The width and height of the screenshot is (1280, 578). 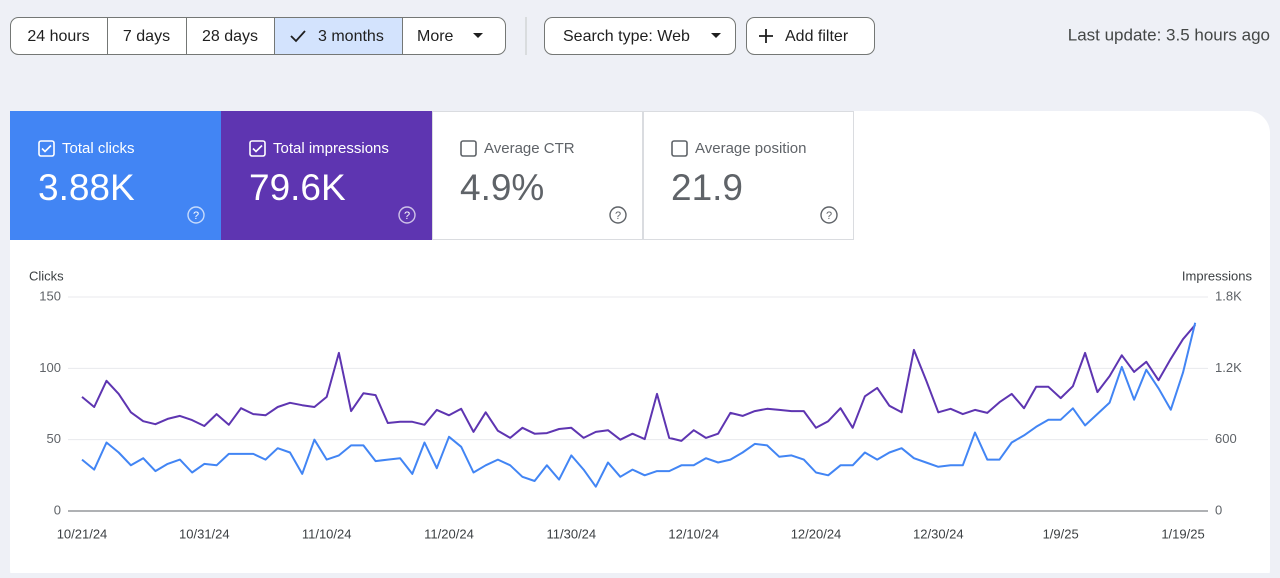 I want to click on y-tick-label: 0, so click(x=57, y=509).